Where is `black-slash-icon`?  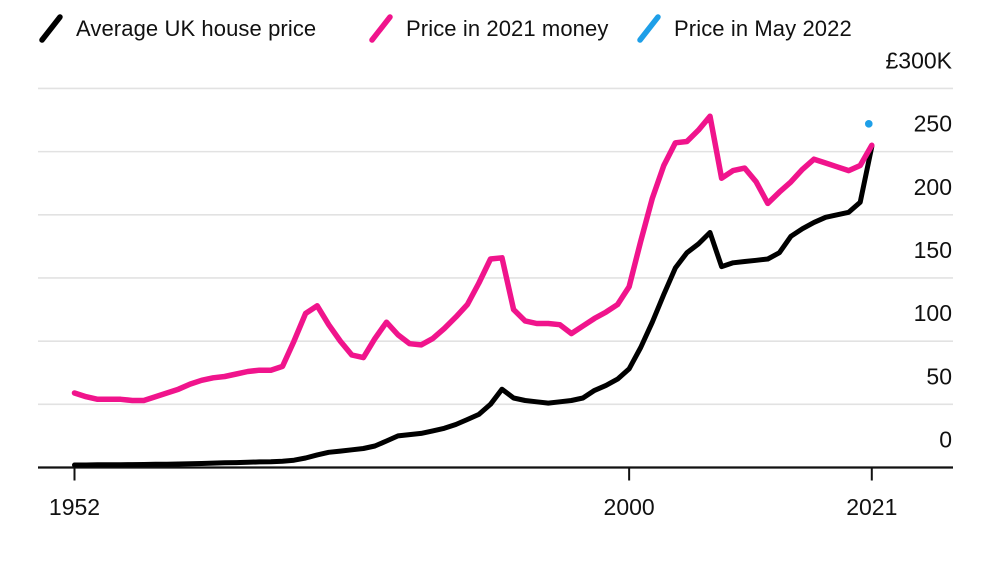 black-slash-icon is located at coordinates (51, 29).